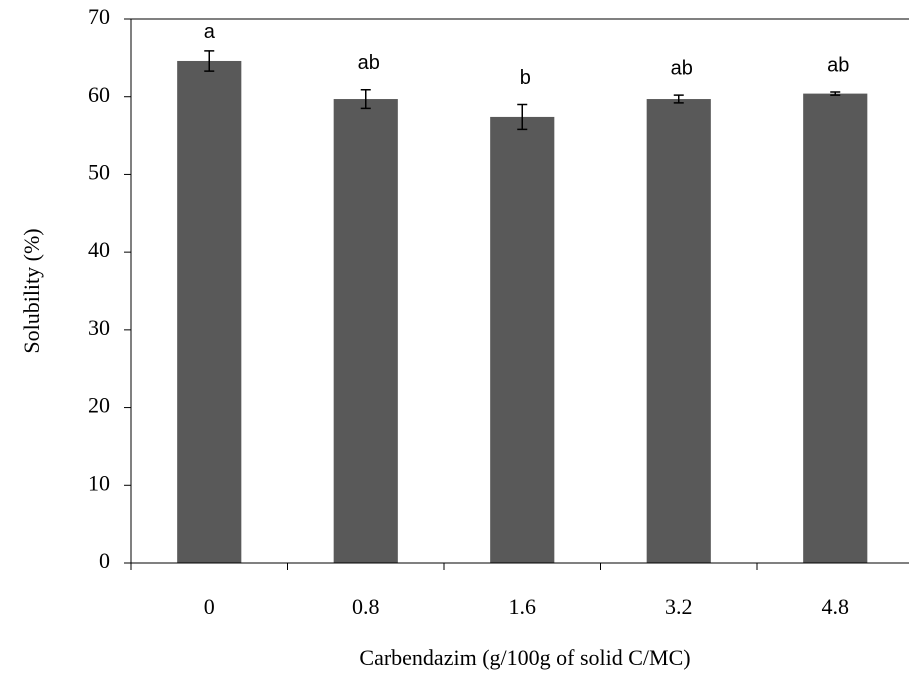  Describe the element at coordinates (99, 94) in the screenshot. I see `y-tick-label: 60` at that location.